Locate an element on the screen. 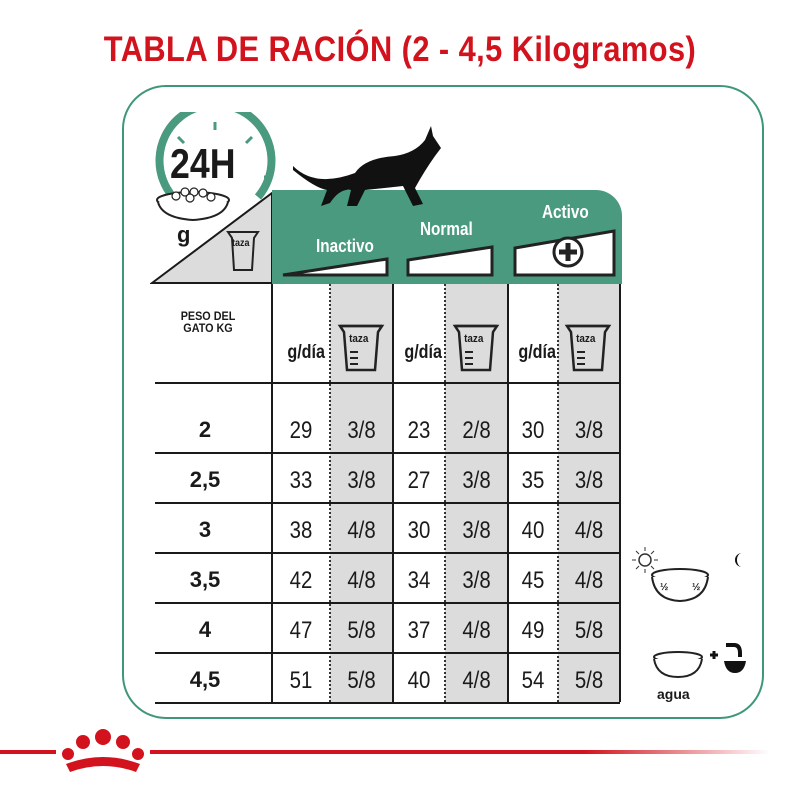  grams-per-day: 34 is located at coordinates (419, 580).